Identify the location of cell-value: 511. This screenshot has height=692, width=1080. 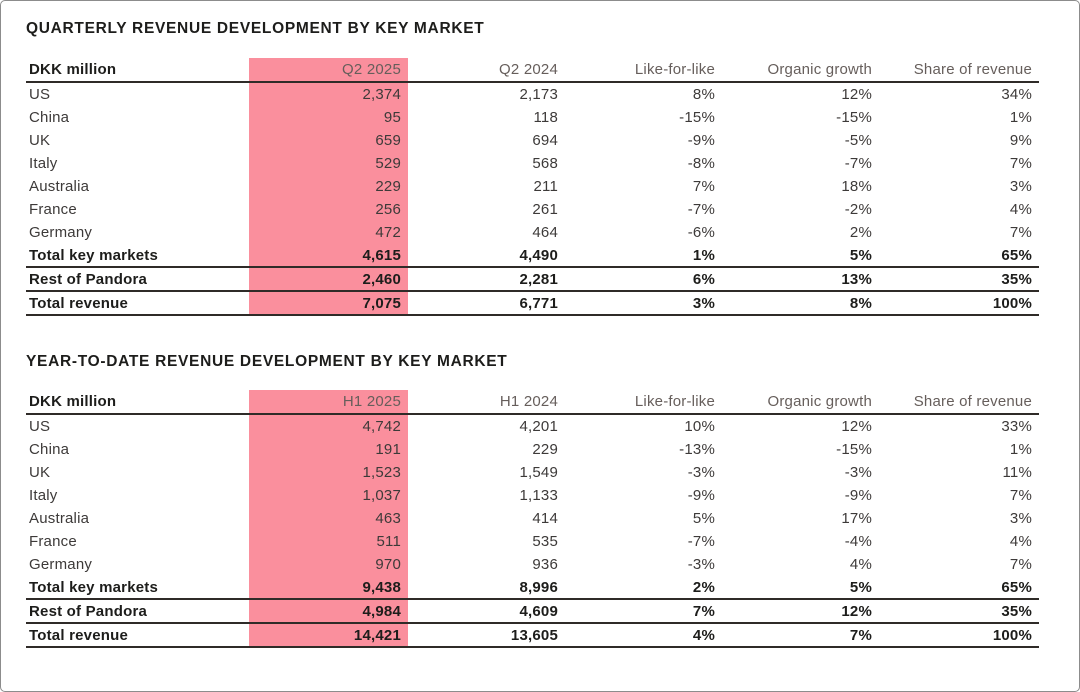
(328, 541).